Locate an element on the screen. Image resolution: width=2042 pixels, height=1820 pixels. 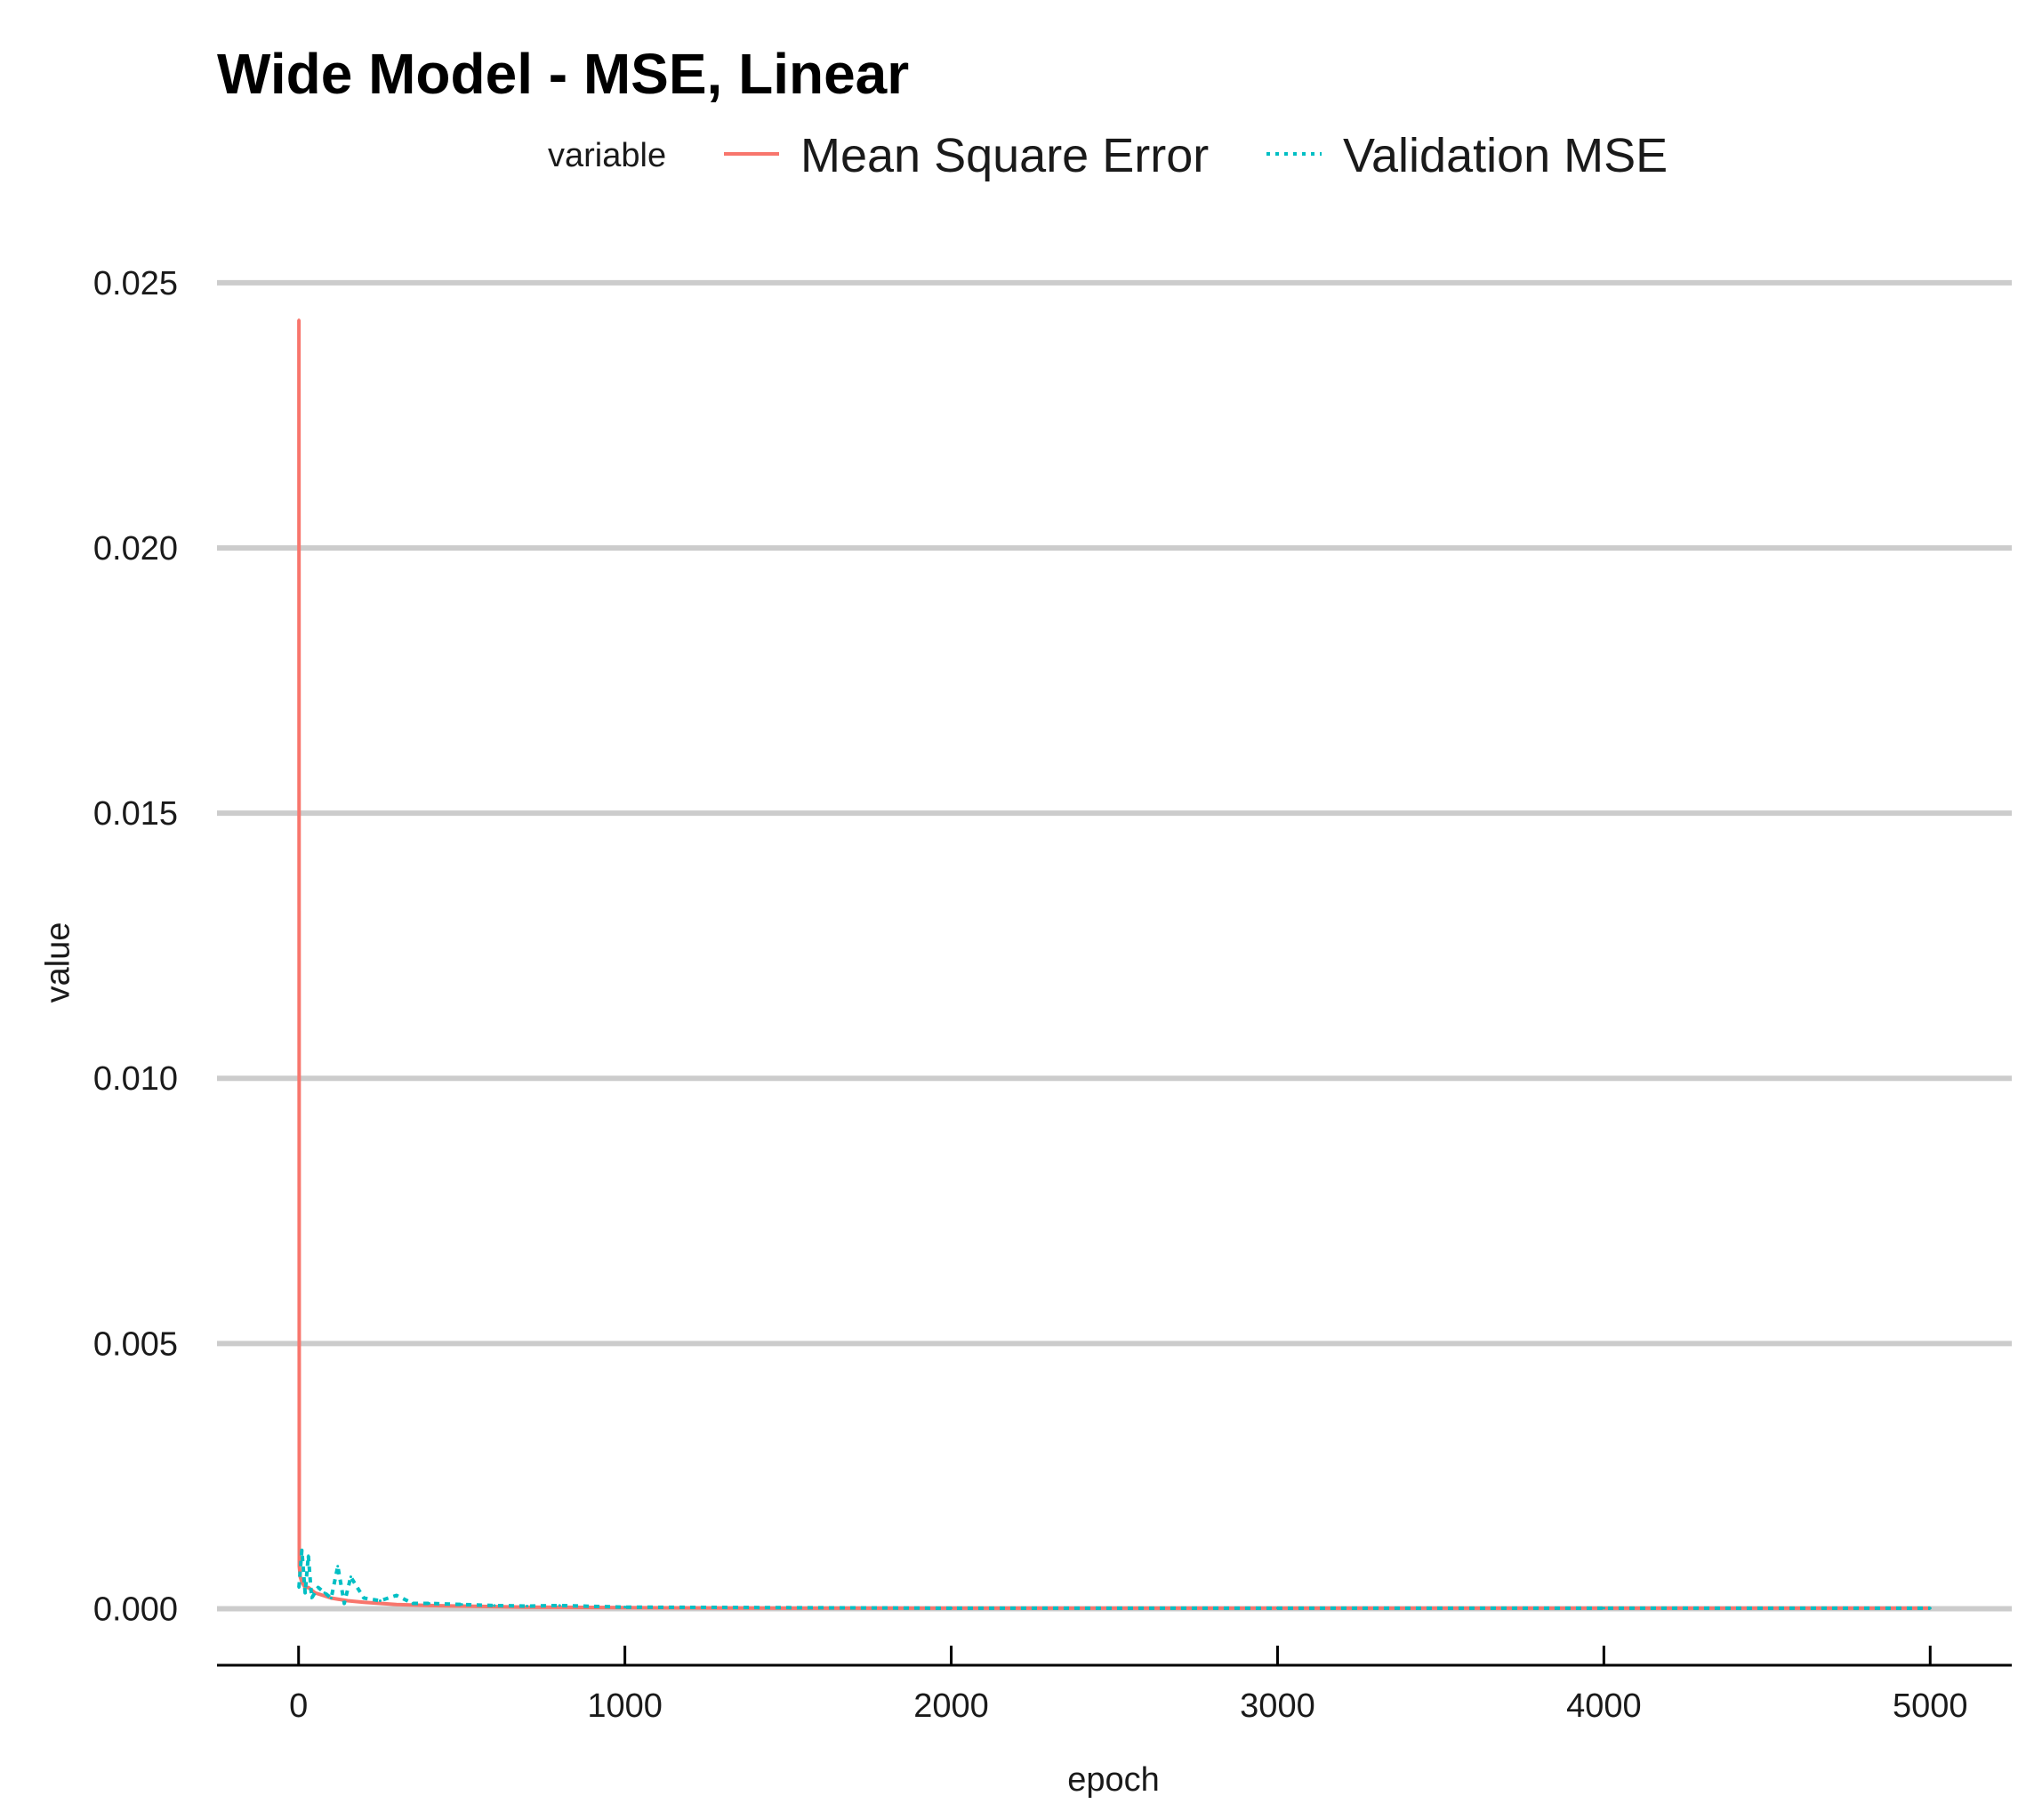
x-tick-label: 5000 is located at coordinates (1930, 1706).